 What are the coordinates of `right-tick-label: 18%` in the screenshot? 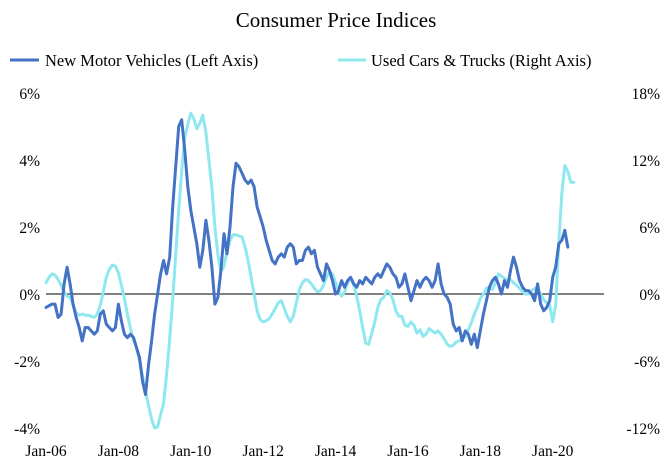 It's located at (646, 94).